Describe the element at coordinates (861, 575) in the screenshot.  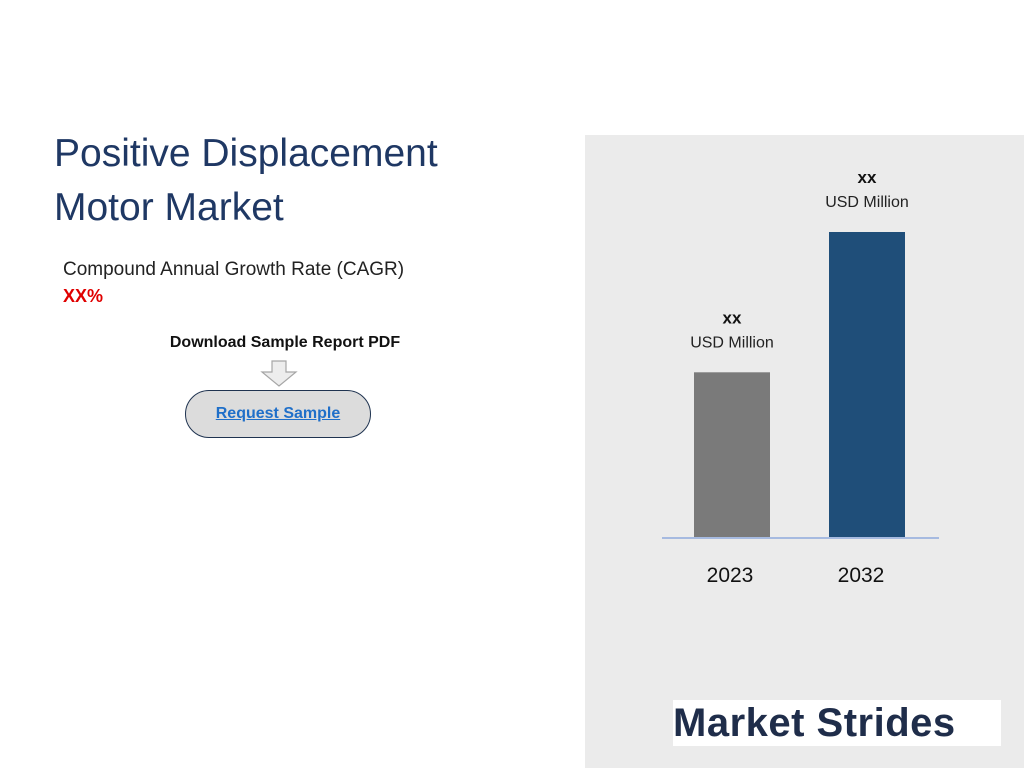
I see `x-tick-label-2032: 2032` at that location.